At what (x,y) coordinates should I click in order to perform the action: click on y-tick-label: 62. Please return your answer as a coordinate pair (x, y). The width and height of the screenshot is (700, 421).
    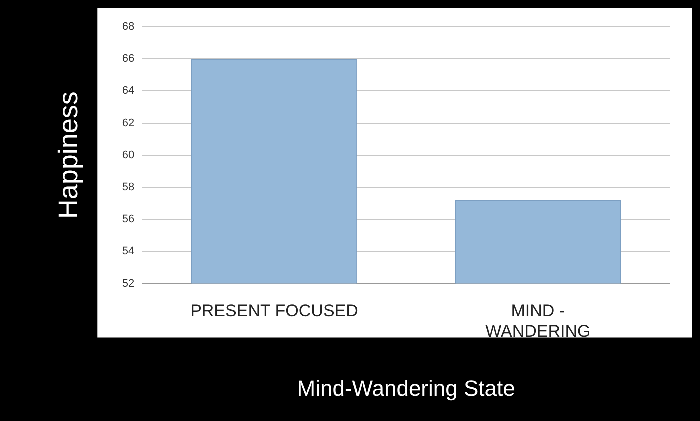
    Looking at the image, I should click on (128, 123).